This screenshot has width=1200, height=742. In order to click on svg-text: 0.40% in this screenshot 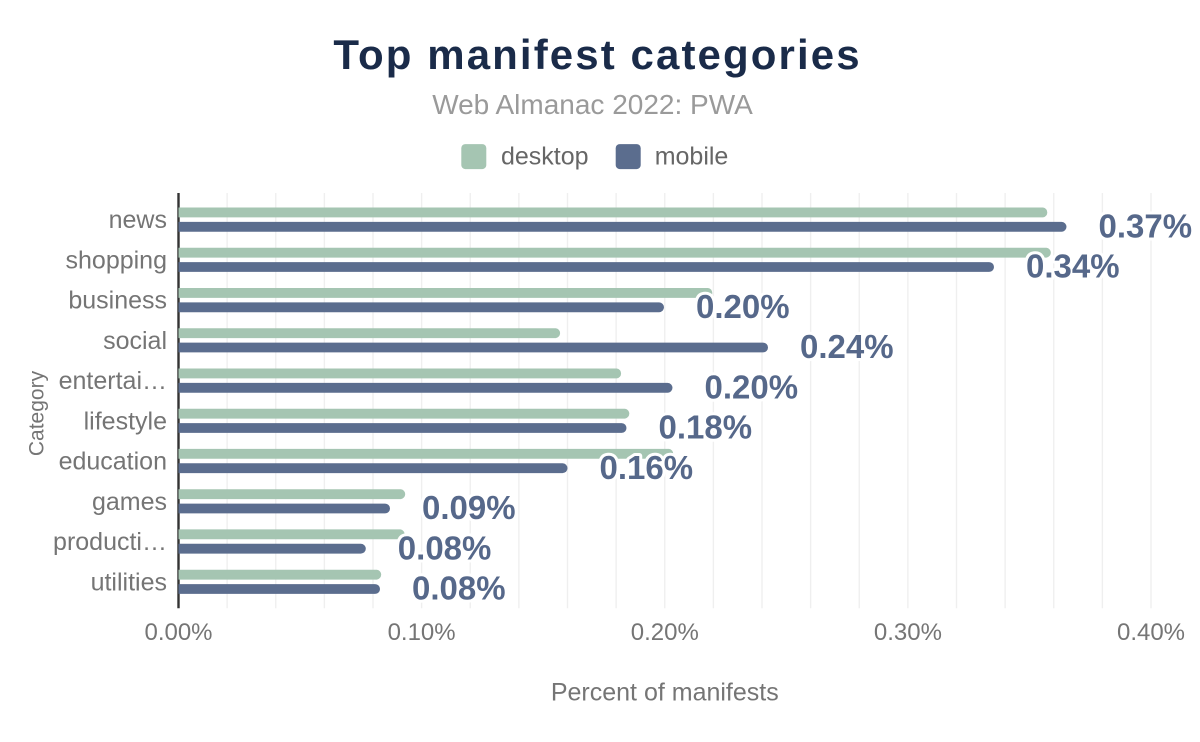, I will do `click(1151, 632)`.